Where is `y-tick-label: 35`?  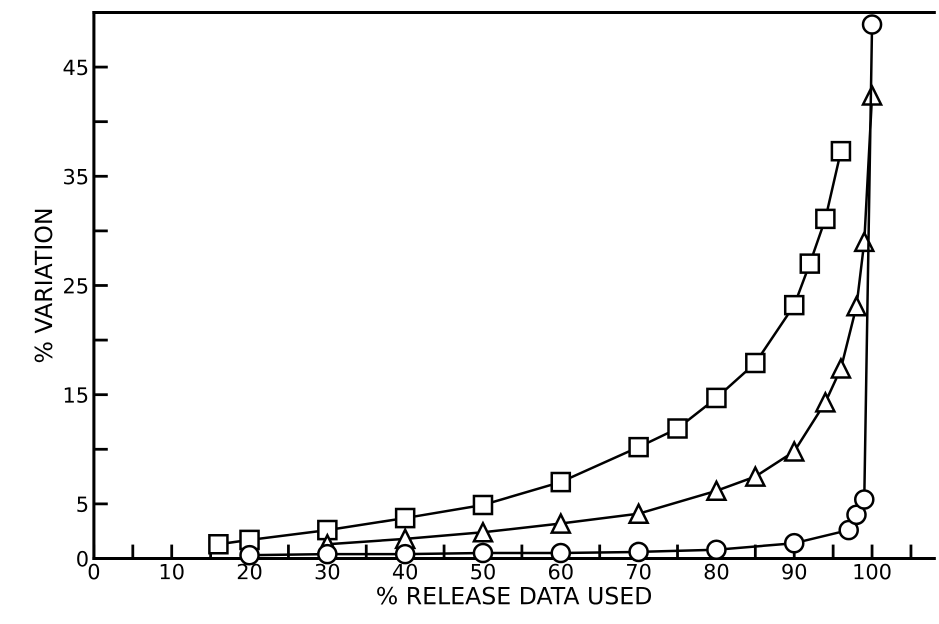 y-tick-label: 35 is located at coordinates (76, 176).